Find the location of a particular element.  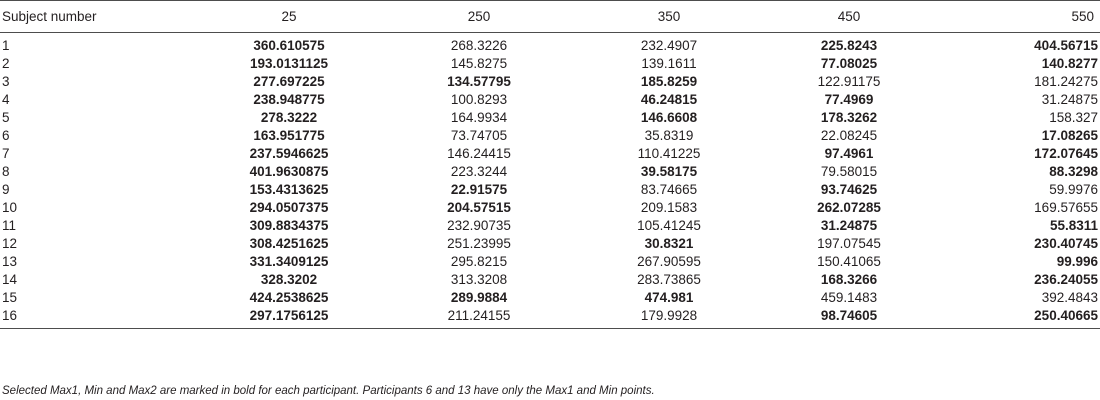

value-cell: 262.07285 is located at coordinates (849, 207).